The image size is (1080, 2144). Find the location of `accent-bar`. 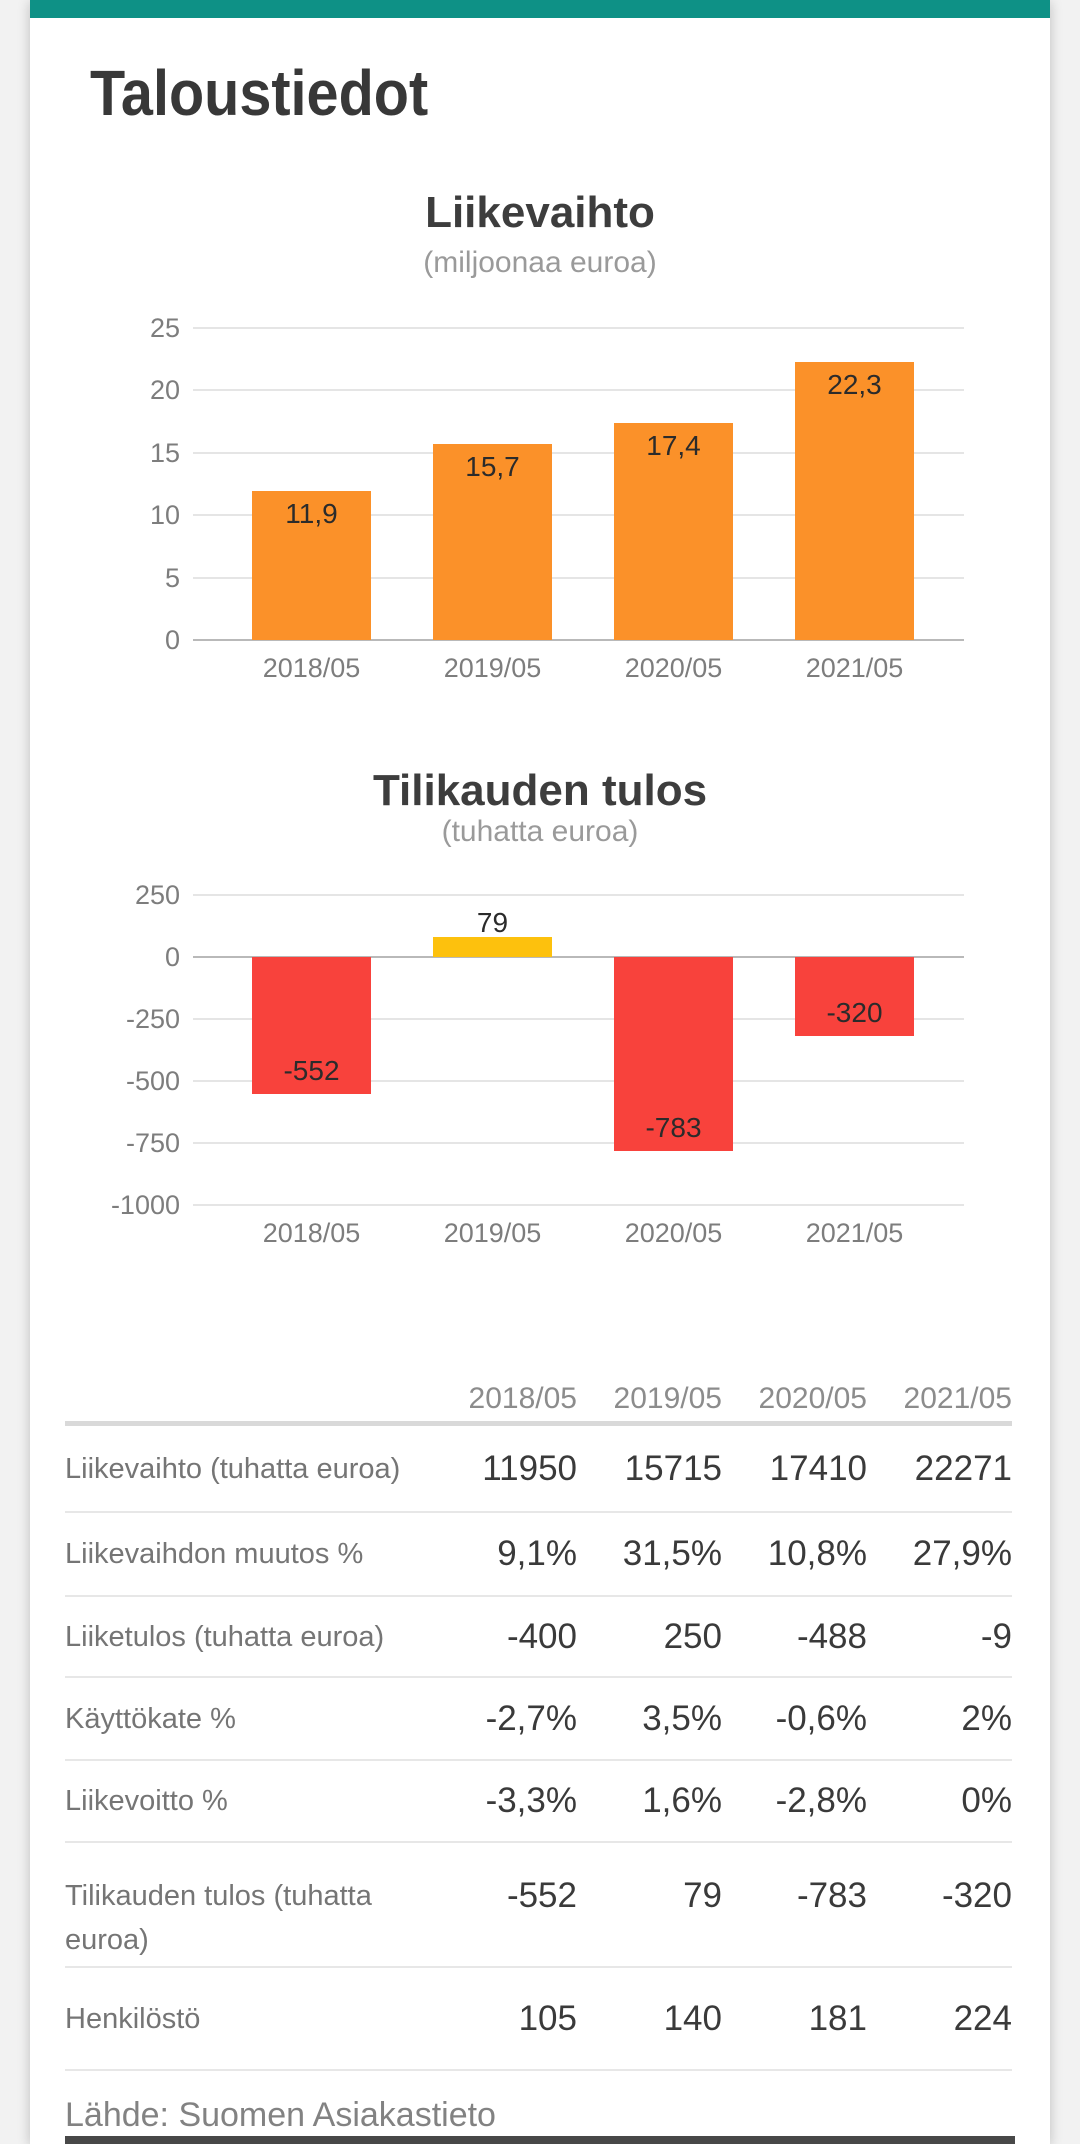

accent-bar is located at coordinates (540, 9).